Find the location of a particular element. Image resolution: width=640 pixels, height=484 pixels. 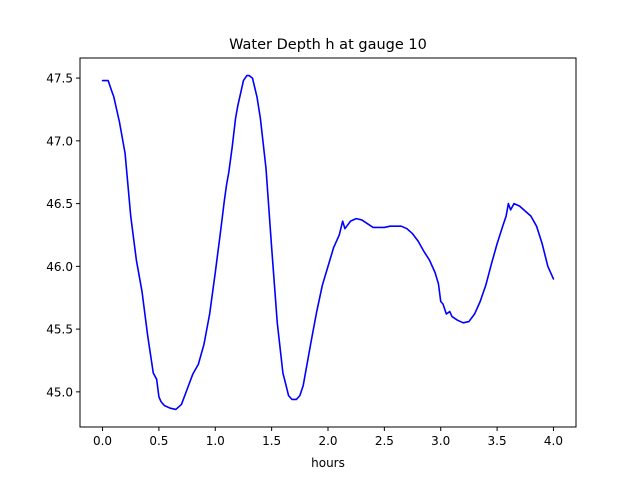

x-axis-label: hours is located at coordinates (328, 463).